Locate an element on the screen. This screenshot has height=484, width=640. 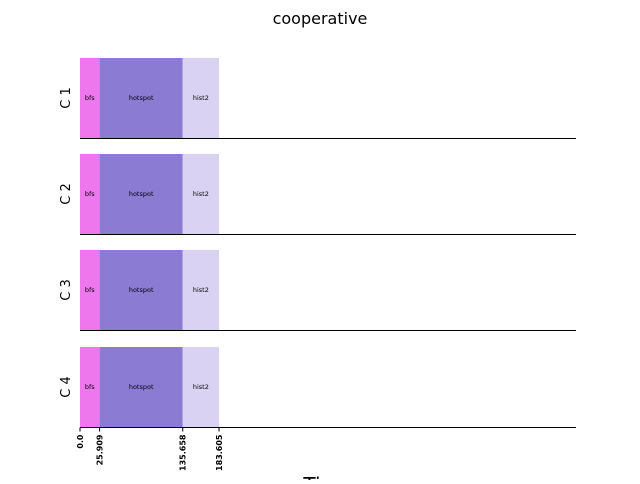
x-ticks-group: 0.0 25.909 135.658 183.605 is located at coordinates (150, 449).